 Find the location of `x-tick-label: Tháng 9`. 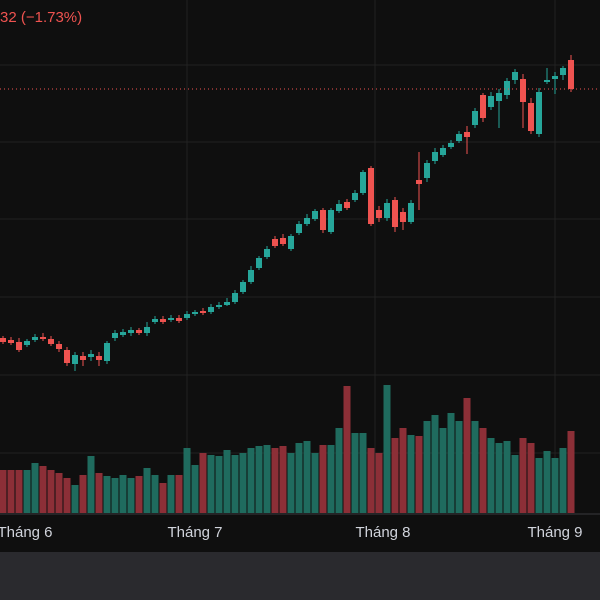

x-tick-label: Tháng 9 is located at coordinates (554, 532).